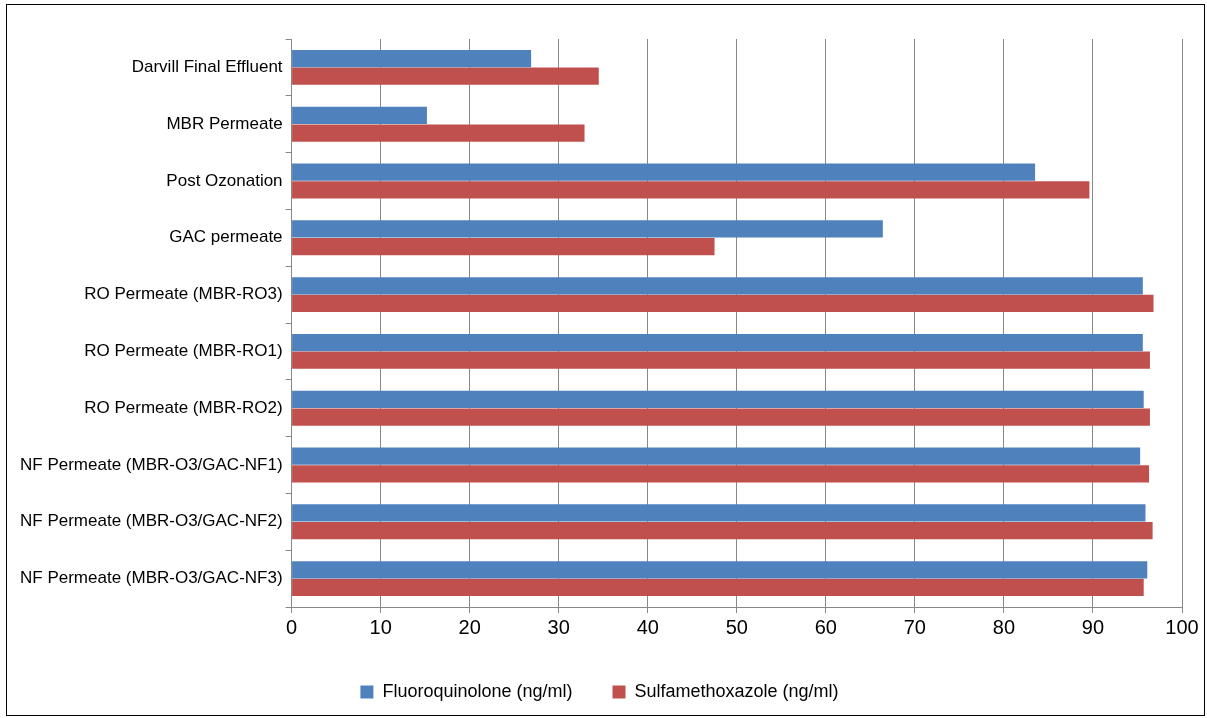 This screenshot has height=718, width=1207. Describe the element at coordinates (469, 626) in the screenshot. I see `x-tick-label: 20` at that location.